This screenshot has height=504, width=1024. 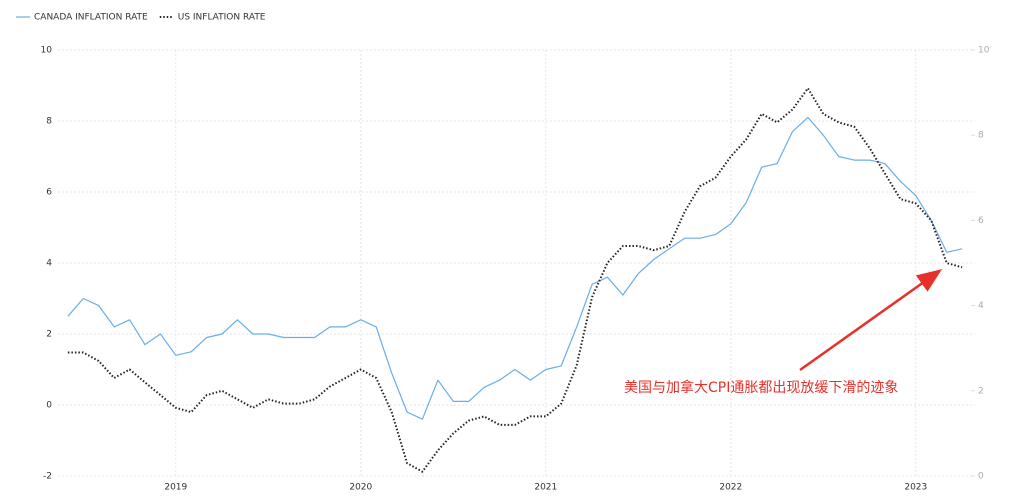 I want to click on y-tick-label: 4, so click(x=49, y=264).